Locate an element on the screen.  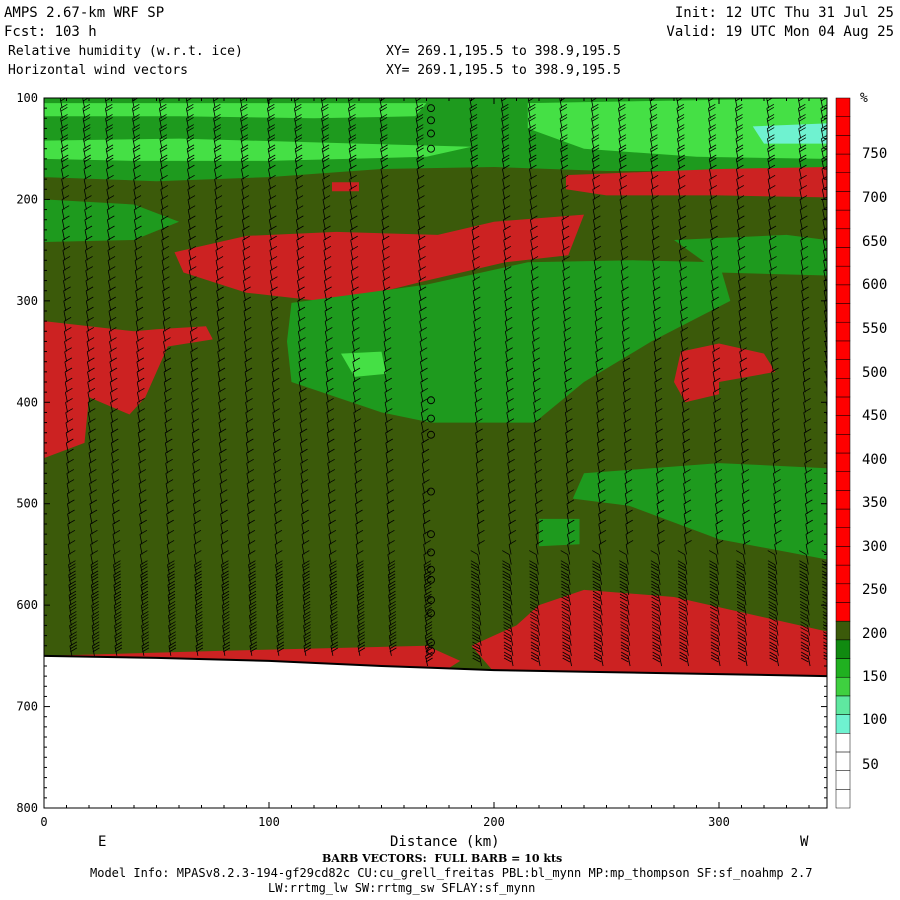
rh-region-green-right-lower is located at coordinates (699, 511).